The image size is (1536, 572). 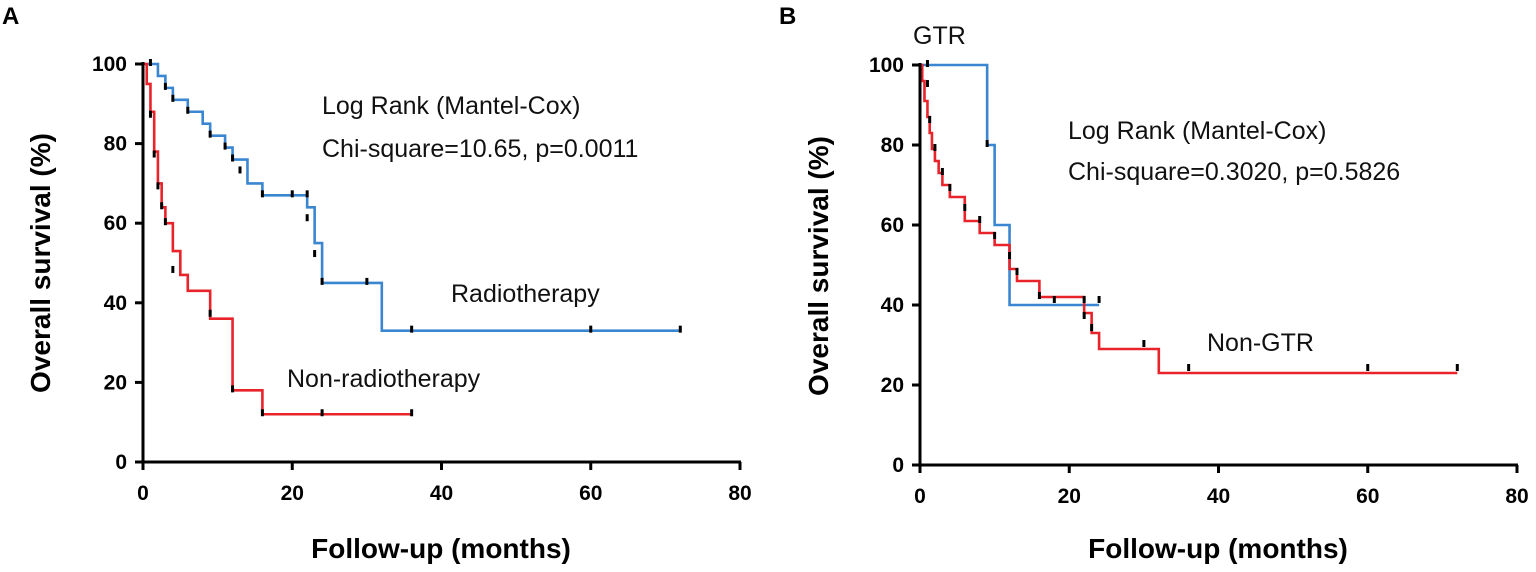 I want to click on panel-a-x-tick-label: 80, so click(x=739, y=493).